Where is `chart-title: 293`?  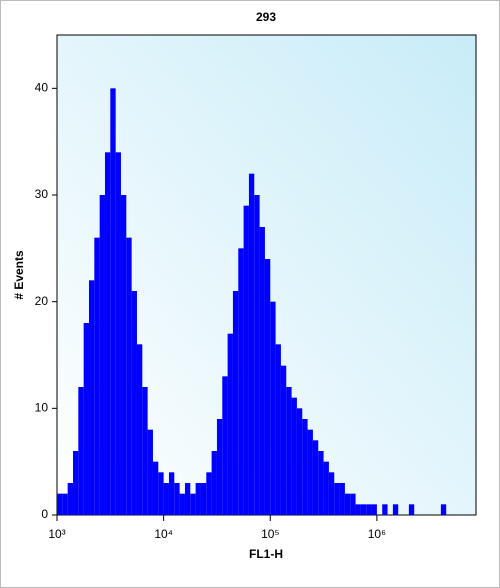
chart-title: 293 is located at coordinates (266, 17).